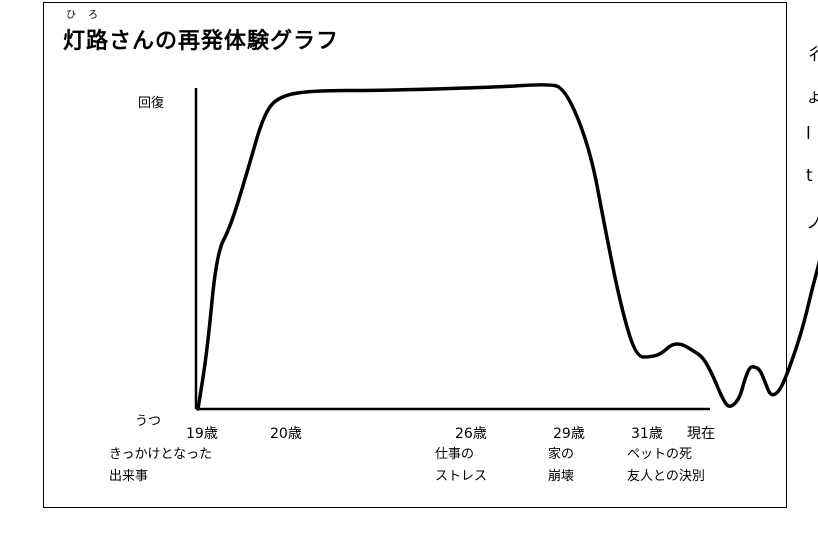 The height and width of the screenshot is (539, 818). Describe the element at coordinates (286, 434) in the screenshot. I see `x-tick-label: 20歳` at that location.